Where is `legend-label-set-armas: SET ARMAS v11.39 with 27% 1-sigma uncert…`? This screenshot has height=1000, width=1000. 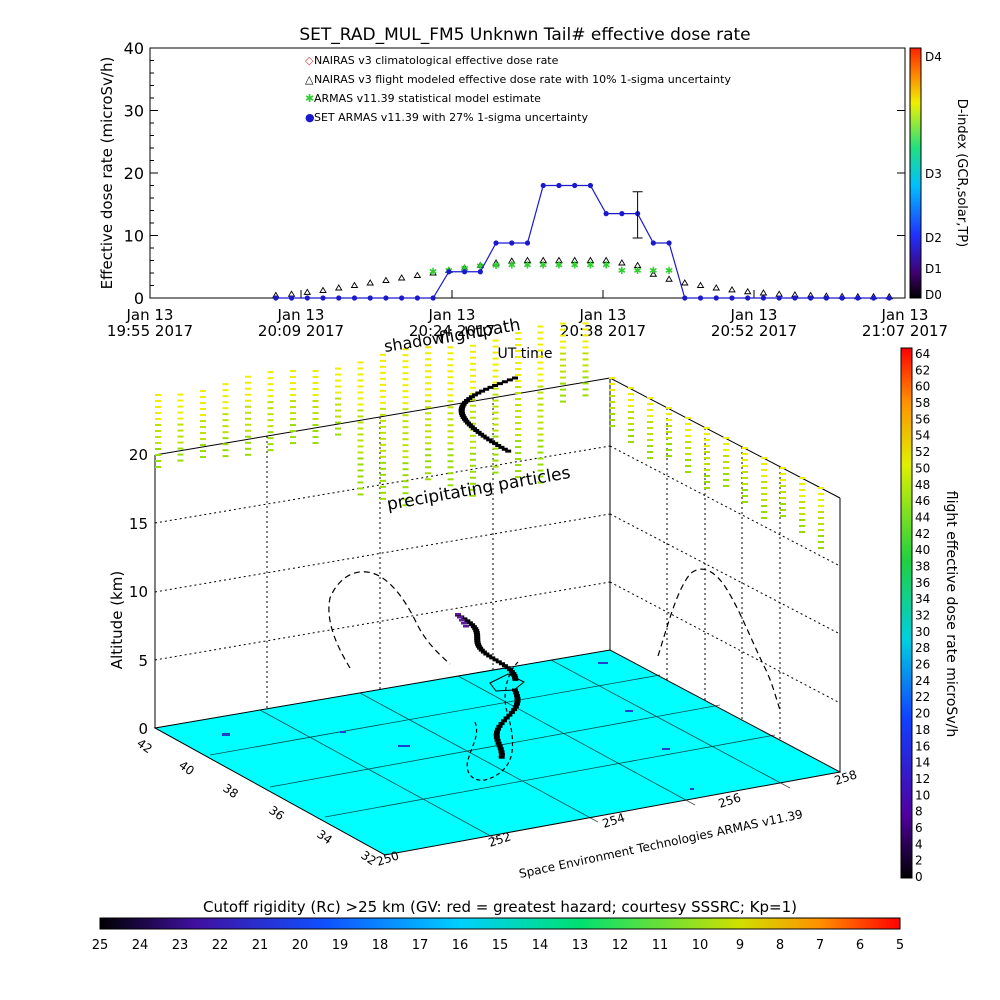 legend-label-set-armas: SET ARMAS v11.39 with 27% 1-sigma uncert… is located at coordinates (451, 117).